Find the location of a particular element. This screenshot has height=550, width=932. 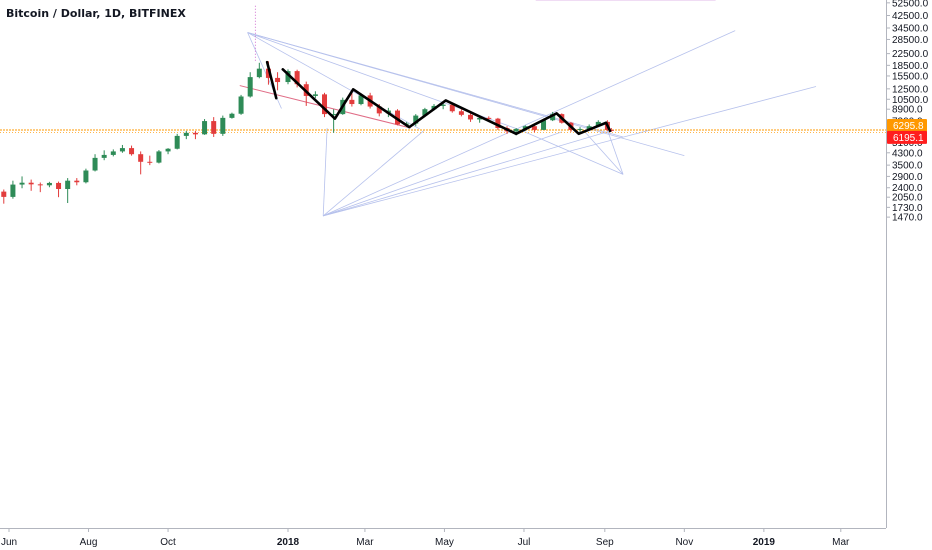

x-tick-label: 2018 is located at coordinates (288, 542).